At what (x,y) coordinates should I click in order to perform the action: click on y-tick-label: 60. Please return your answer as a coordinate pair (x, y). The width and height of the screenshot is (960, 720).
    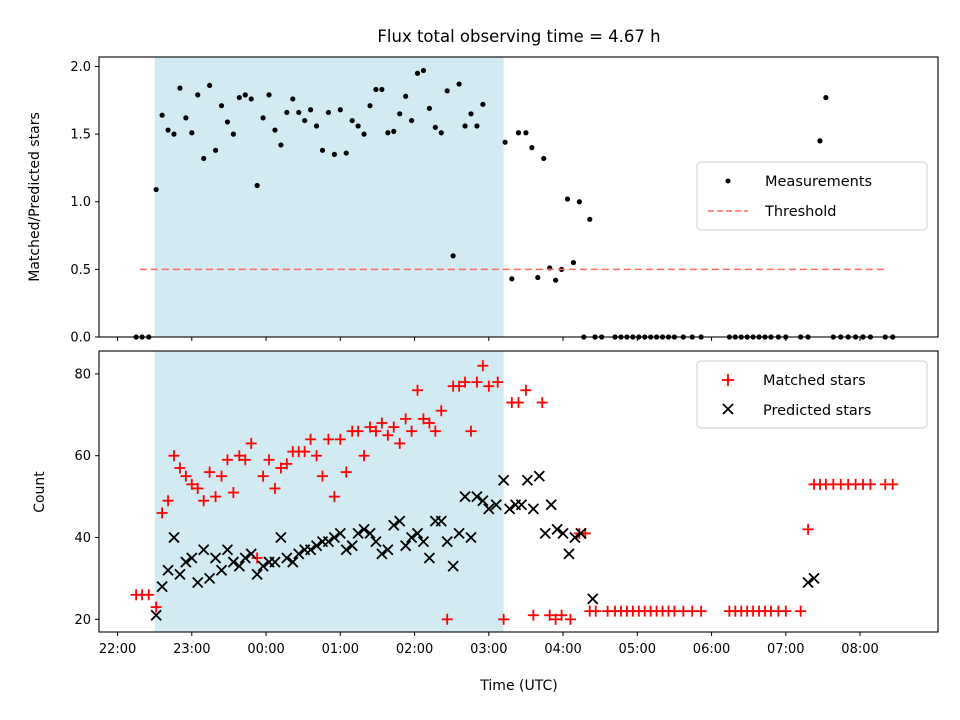
    Looking at the image, I should click on (82, 456).